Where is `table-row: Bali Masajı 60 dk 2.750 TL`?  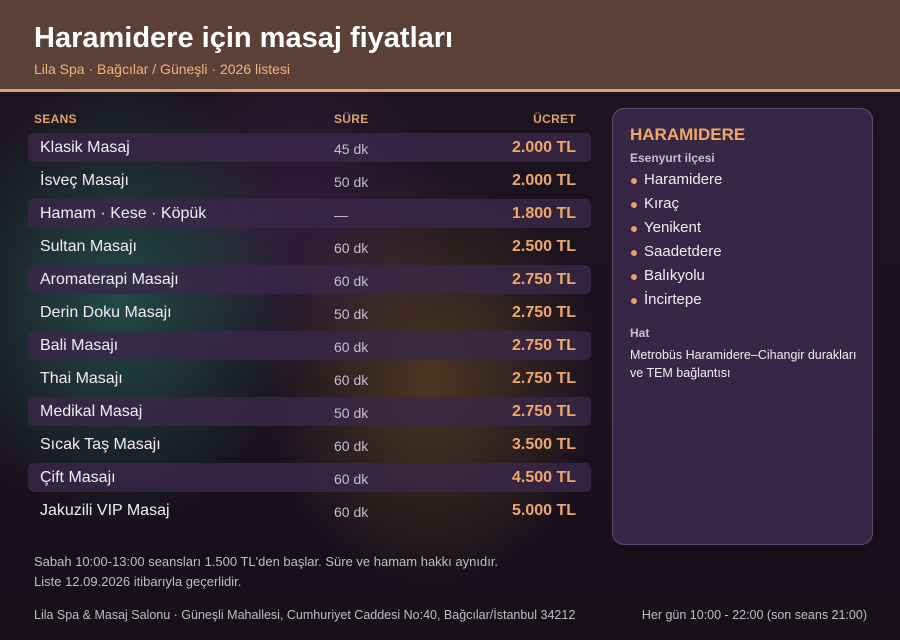
table-row: Bali Masajı 60 dk 2.750 TL is located at coordinates (309, 345).